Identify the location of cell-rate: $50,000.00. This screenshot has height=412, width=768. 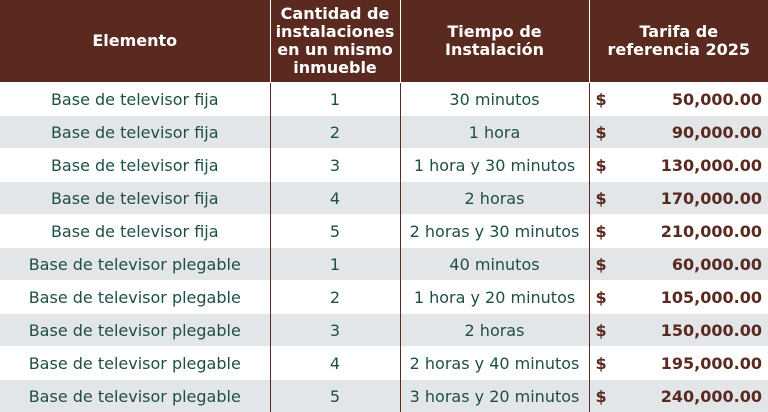
(678, 99).